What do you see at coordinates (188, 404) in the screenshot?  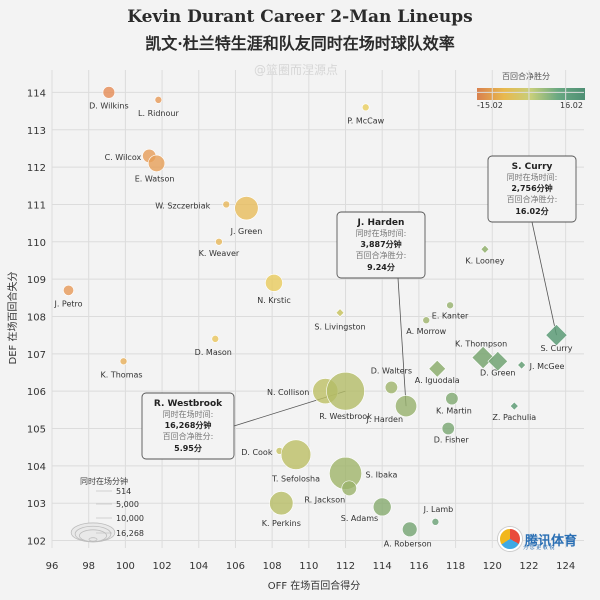 I see `annotation-player: R. Westbrook` at bounding box center [188, 404].